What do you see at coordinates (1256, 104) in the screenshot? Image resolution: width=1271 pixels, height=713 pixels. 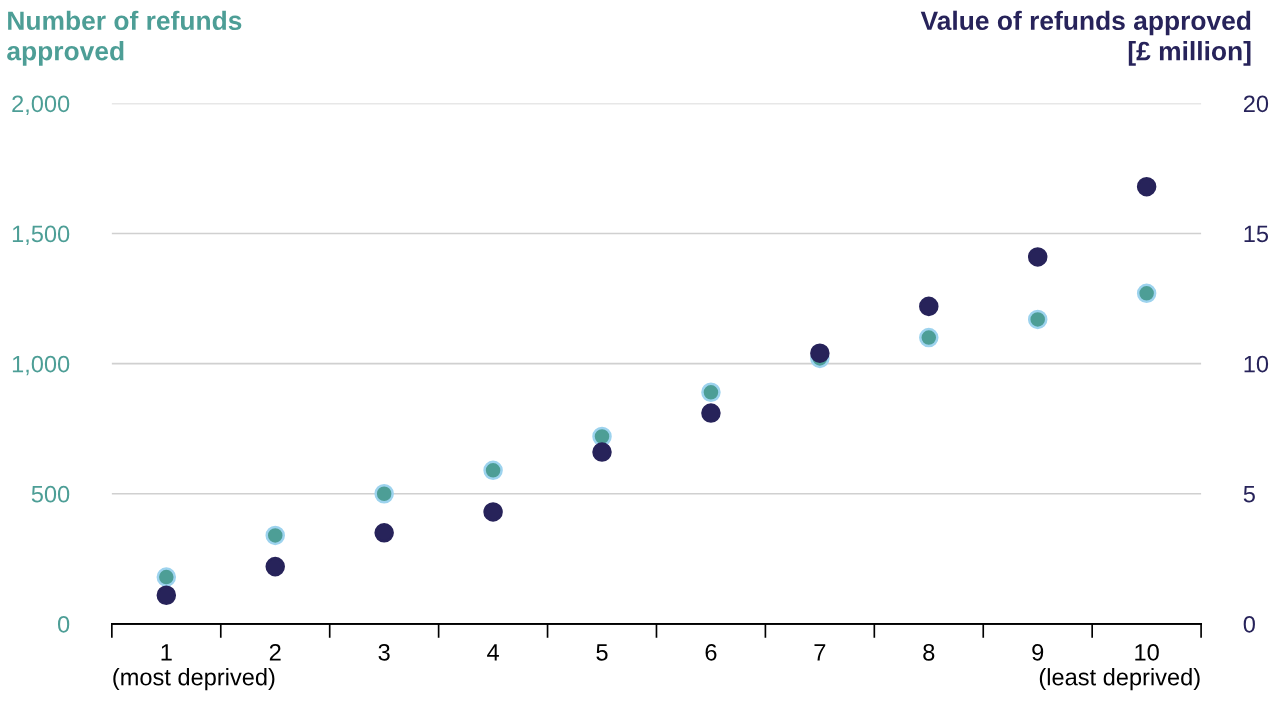 I see `y2-tick-label: 20` at bounding box center [1256, 104].